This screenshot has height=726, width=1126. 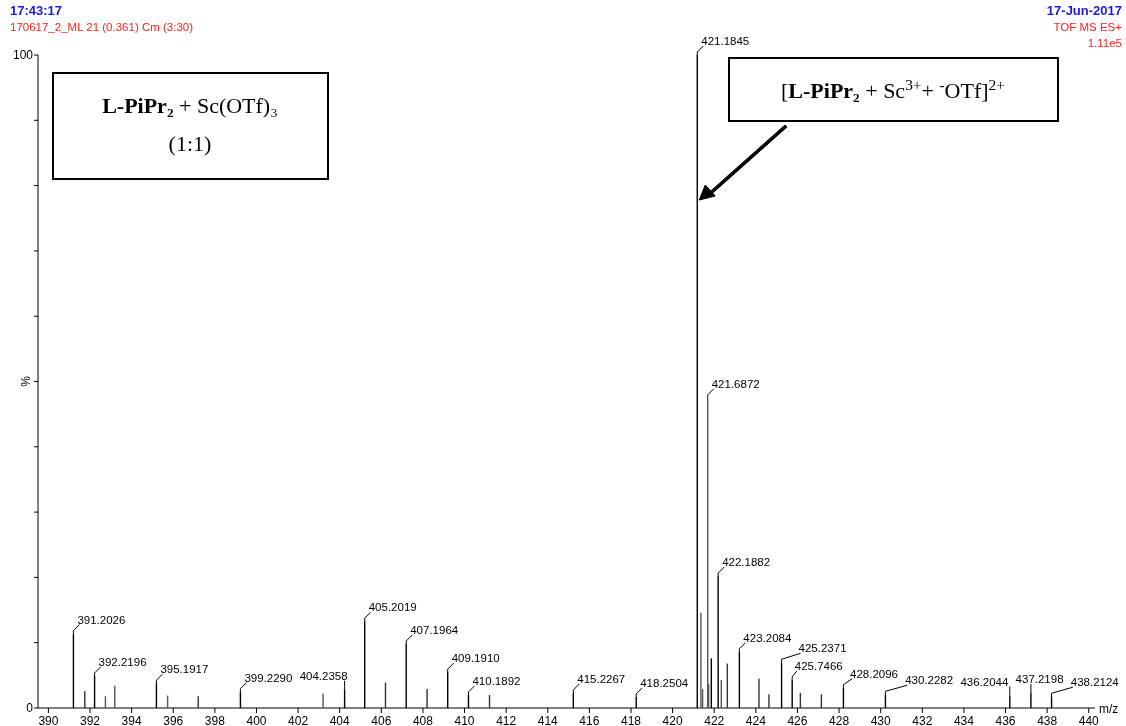 I want to click on x-tick-label: 410, so click(x=464, y=720).